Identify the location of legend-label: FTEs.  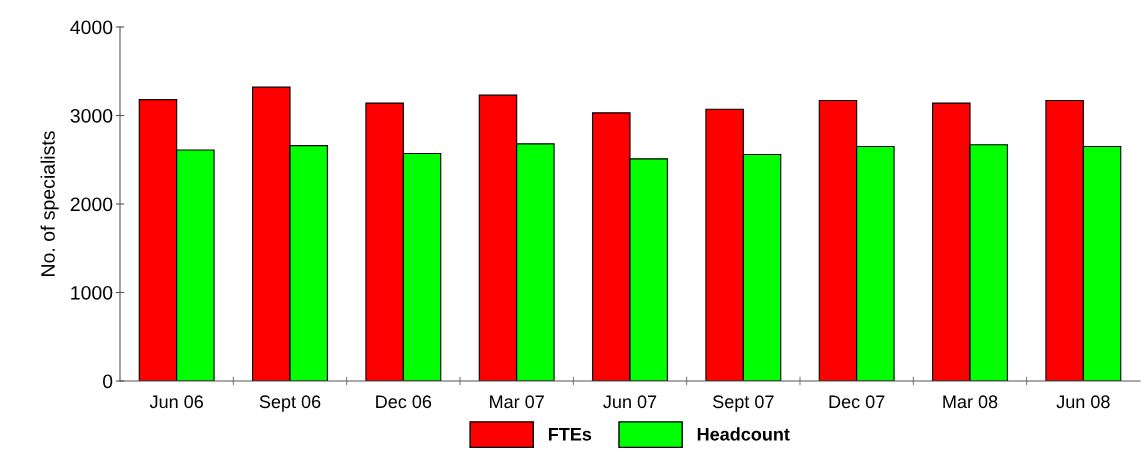
(570, 434).